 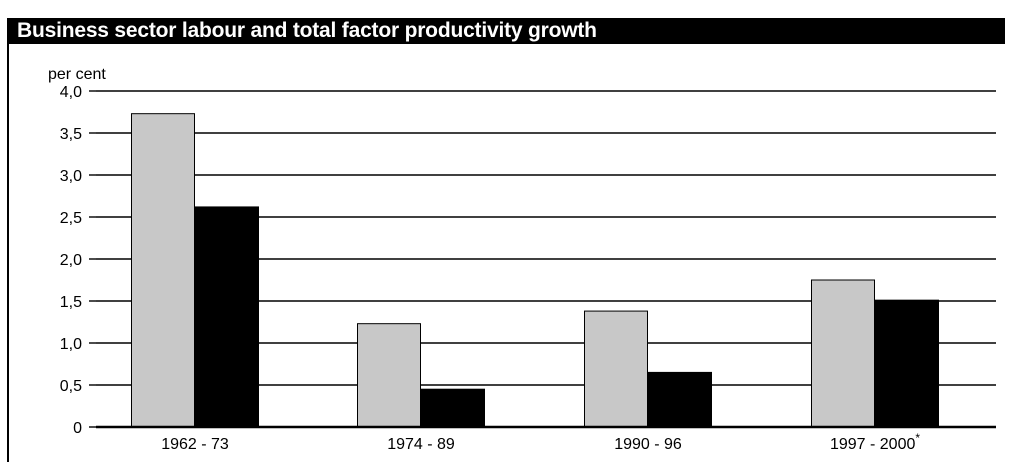 What do you see at coordinates (71, 344) in the screenshot?
I see `y-tick-label: 1,0` at bounding box center [71, 344].